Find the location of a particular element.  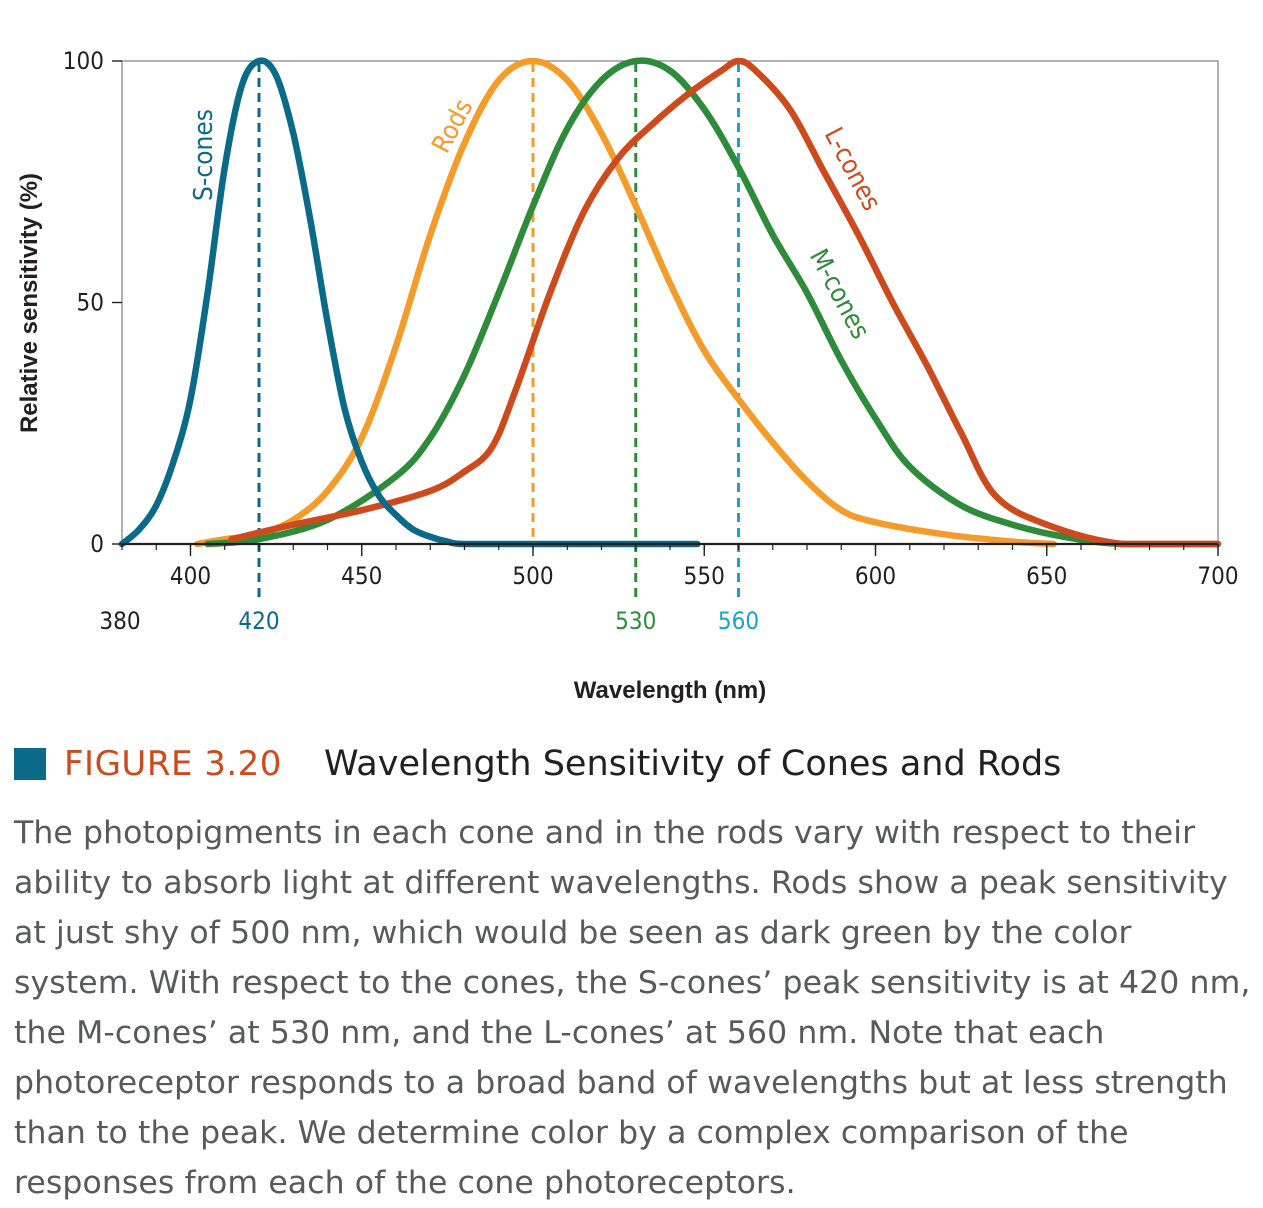

figure-number: FIGURE 3.20 is located at coordinates (173, 764).